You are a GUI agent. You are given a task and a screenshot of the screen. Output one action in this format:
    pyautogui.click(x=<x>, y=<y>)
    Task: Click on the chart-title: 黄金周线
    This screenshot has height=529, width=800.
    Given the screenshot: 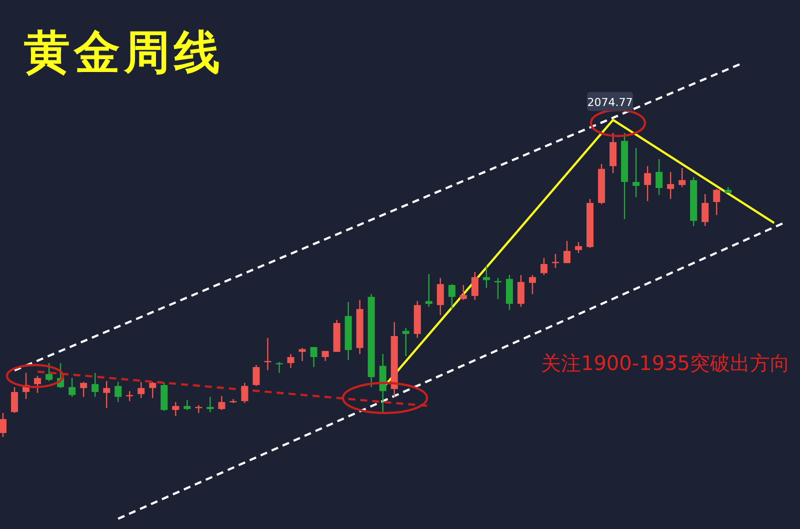 What is the action you would take?
    pyautogui.click(x=124, y=52)
    